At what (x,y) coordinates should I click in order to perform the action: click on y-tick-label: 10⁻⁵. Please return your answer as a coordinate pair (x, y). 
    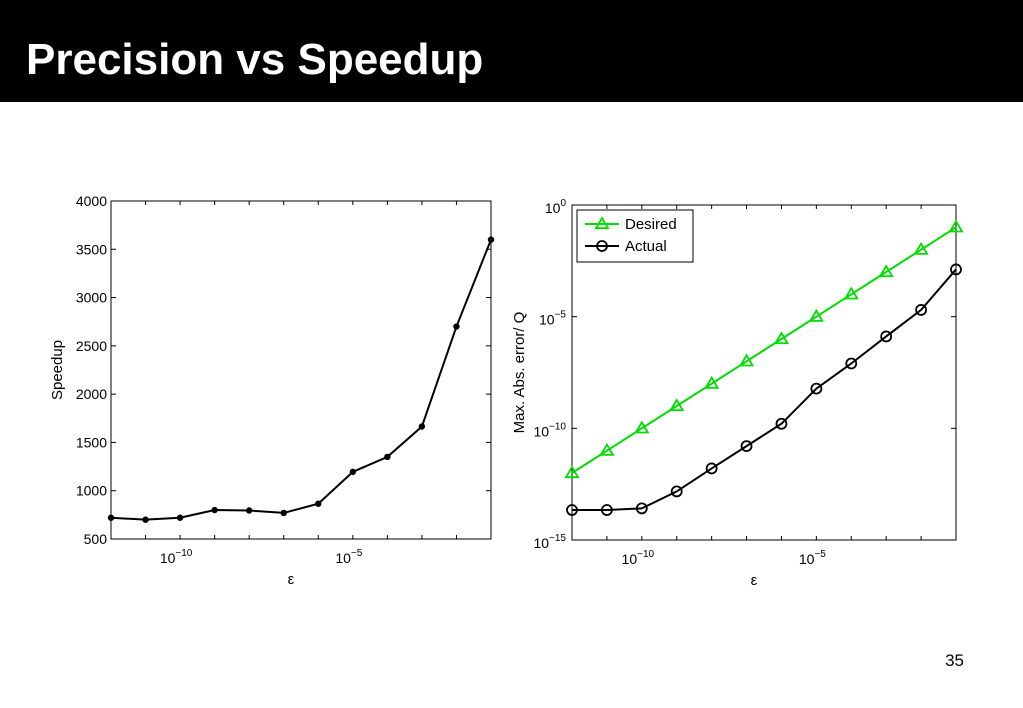
    Looking at the image, I should click on (552, 319).